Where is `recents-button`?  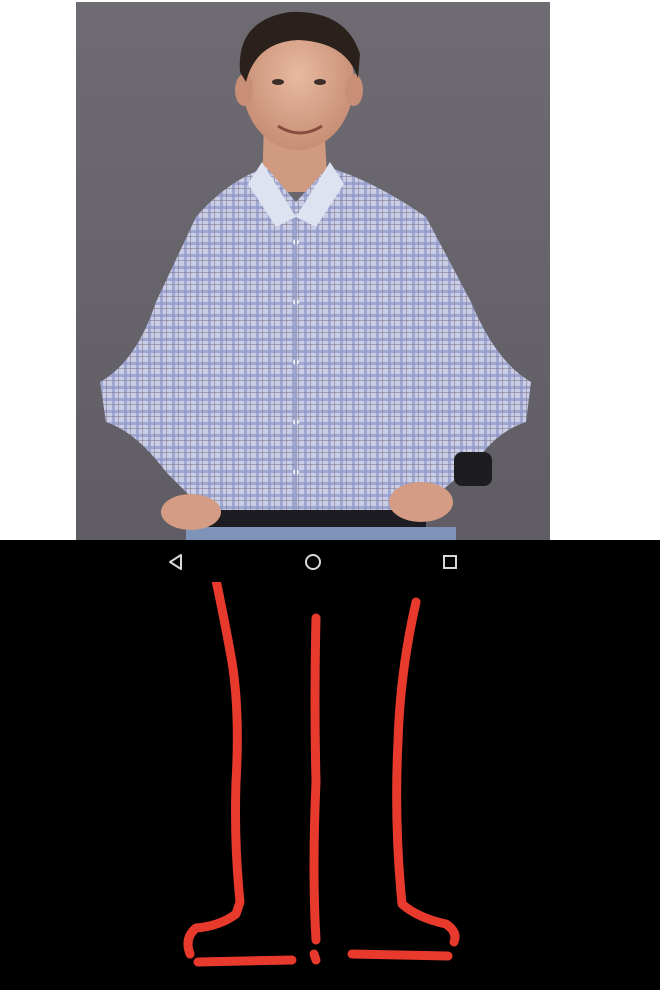 recents-button is located at coordinates (450, 562).